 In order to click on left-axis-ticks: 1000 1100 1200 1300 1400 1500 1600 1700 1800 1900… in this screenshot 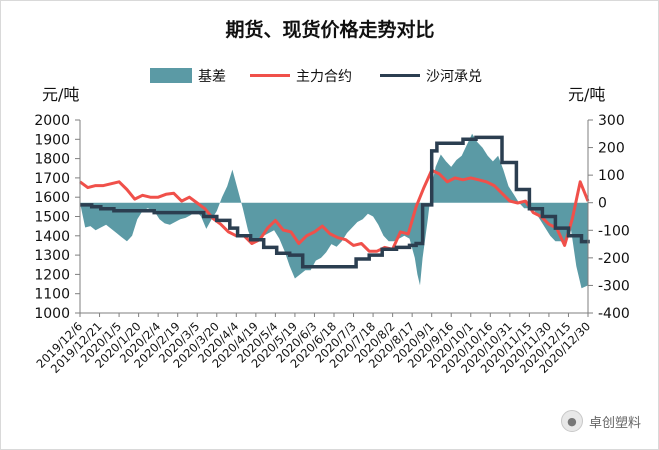, I will do `click(57, 217)`.